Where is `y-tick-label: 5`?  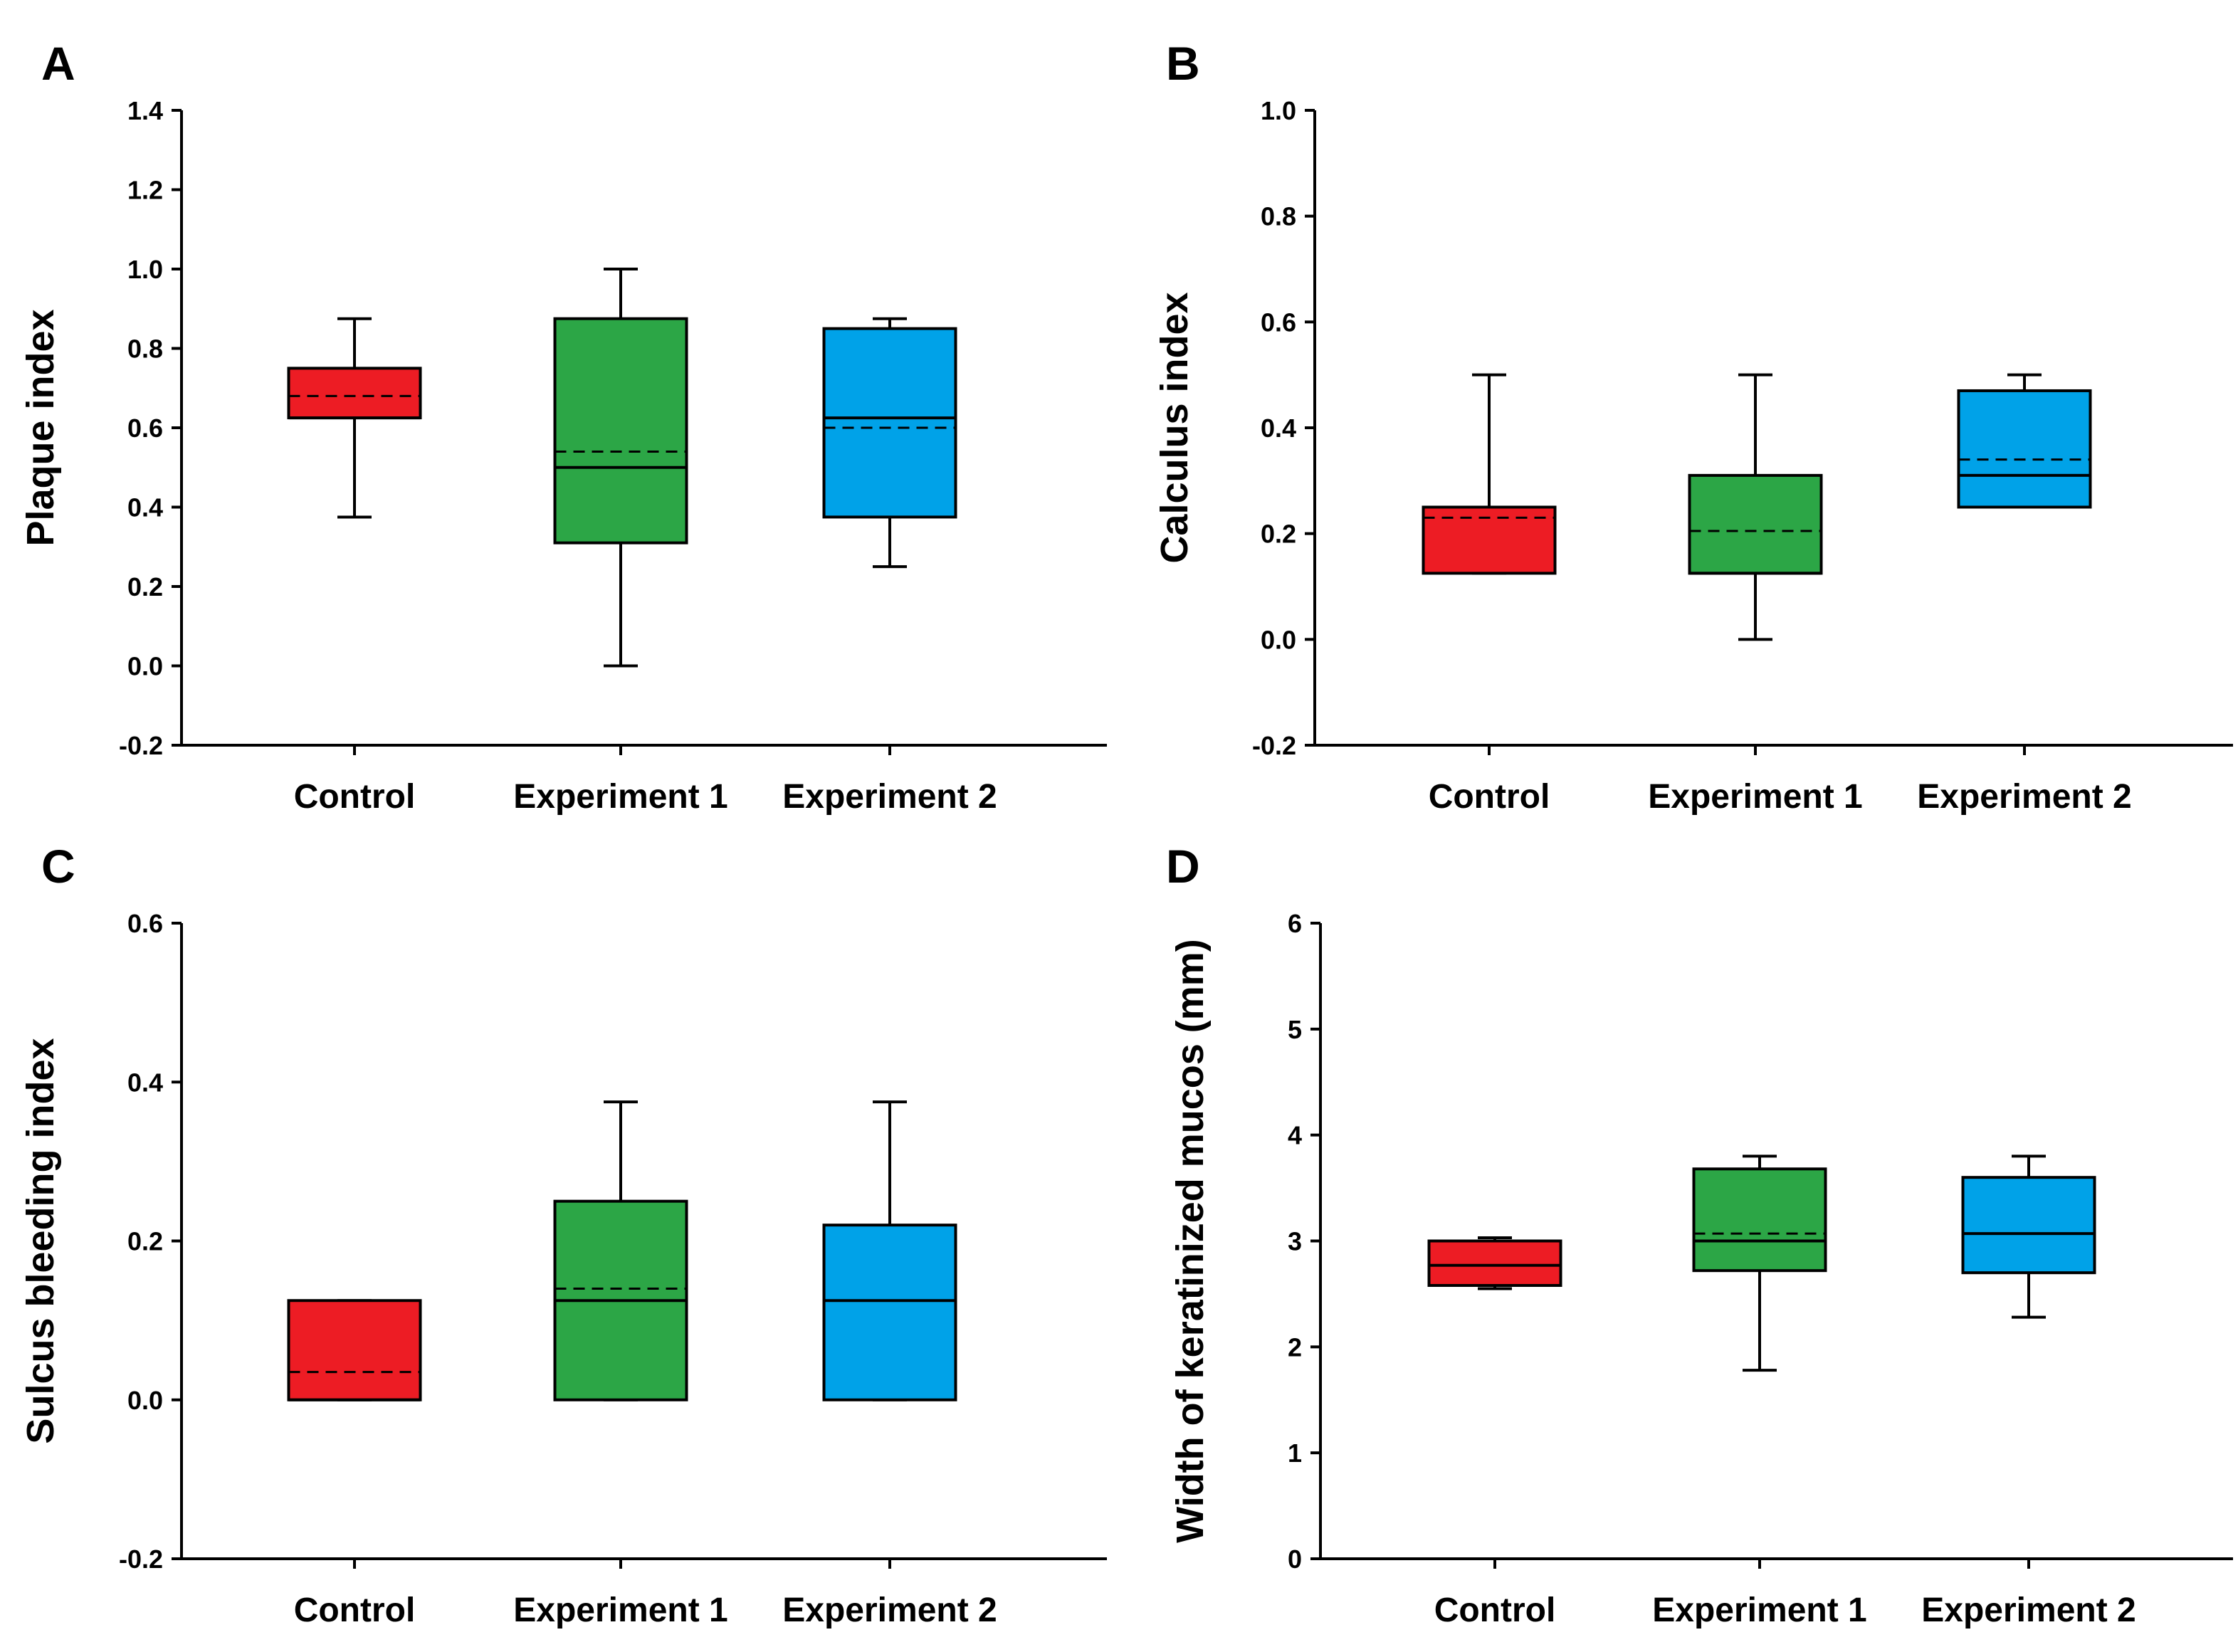 y-tick-label: 5 is located at coordinates (1295, 1029).